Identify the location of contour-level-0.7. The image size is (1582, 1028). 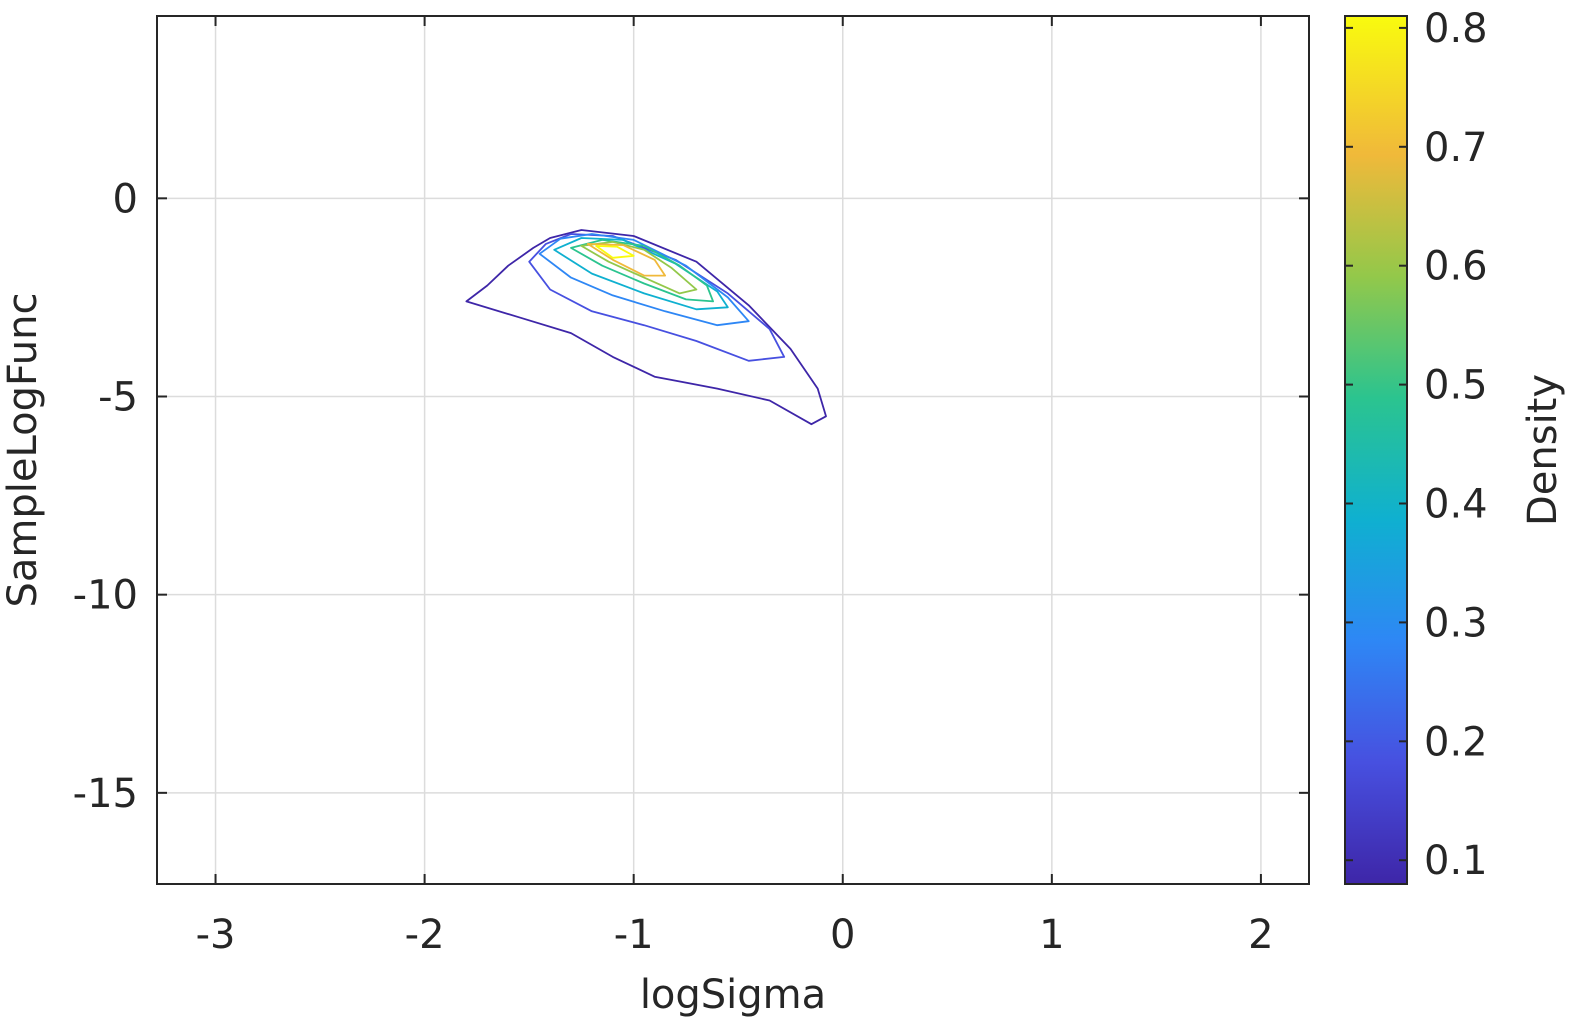
(626, 259).